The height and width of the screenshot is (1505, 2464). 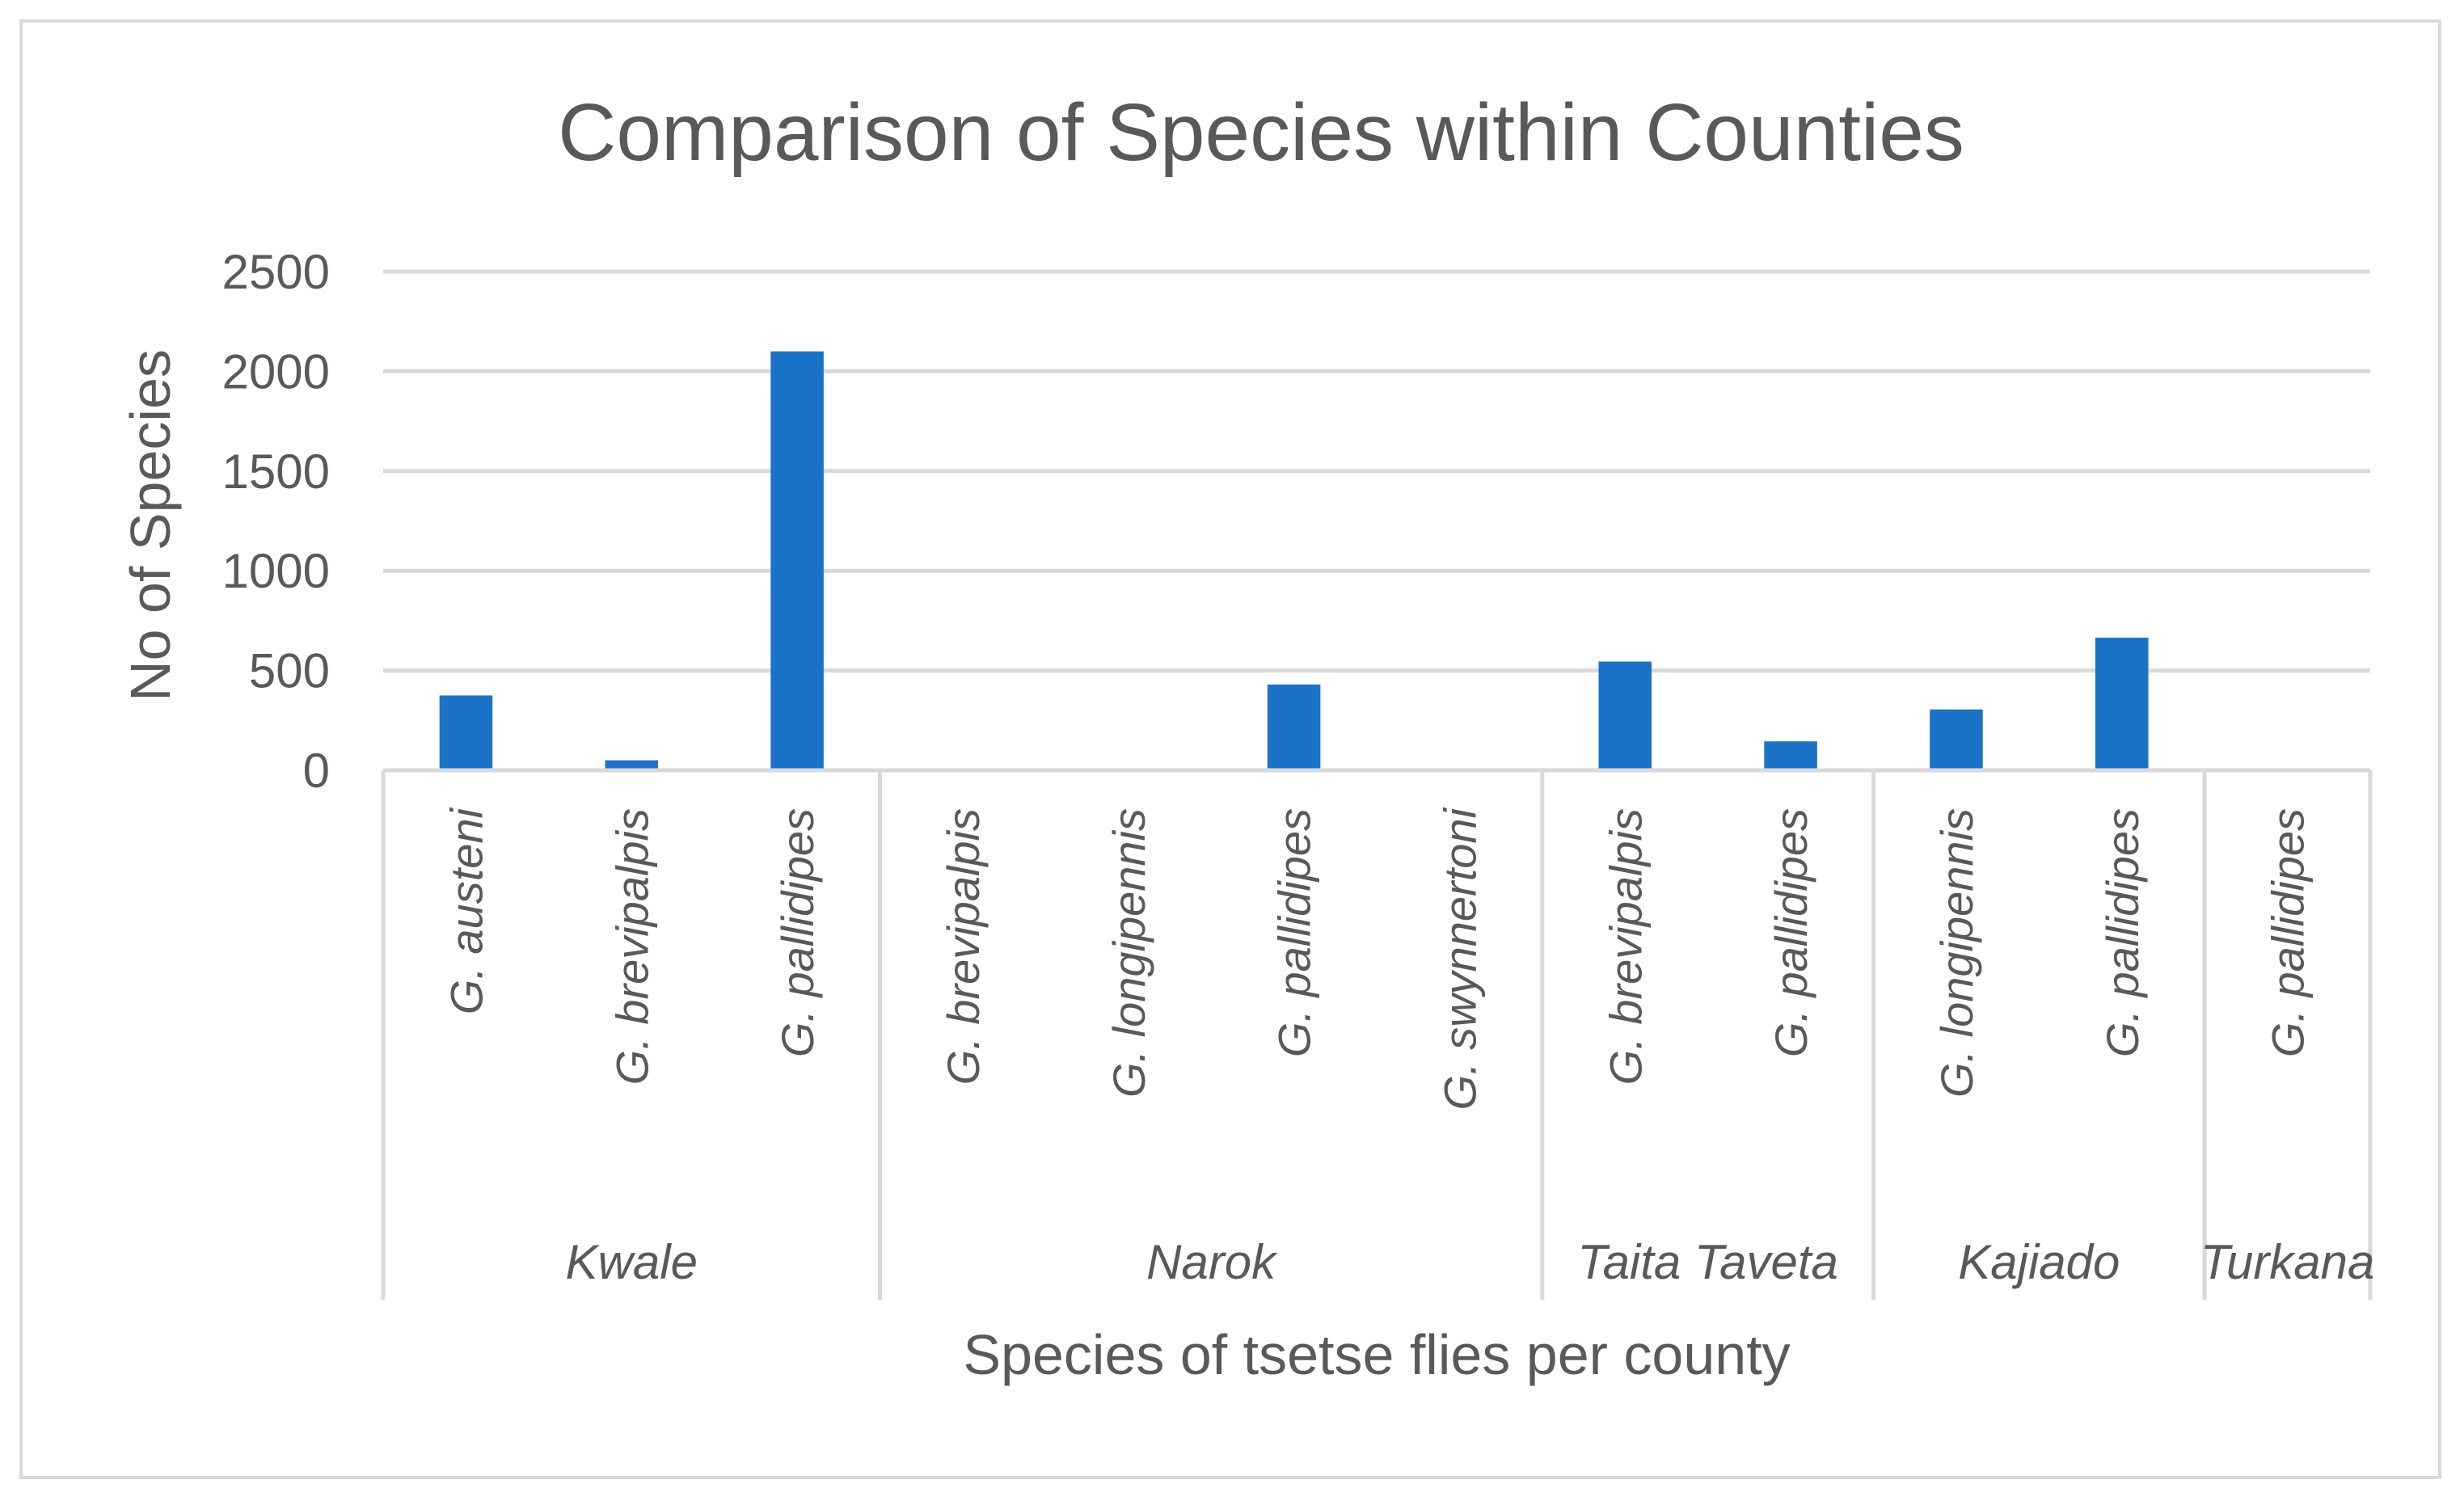 I want to click on group-label: Turkana, so click(x=2288, y=1262).